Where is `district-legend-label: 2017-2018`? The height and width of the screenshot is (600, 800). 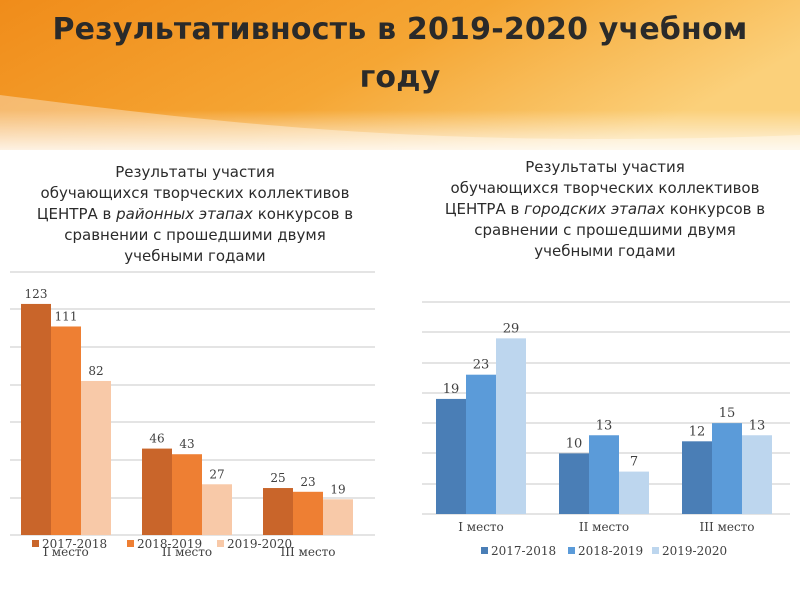
district-legend-label: 2017-2018 is located at coordinates (74, 544).